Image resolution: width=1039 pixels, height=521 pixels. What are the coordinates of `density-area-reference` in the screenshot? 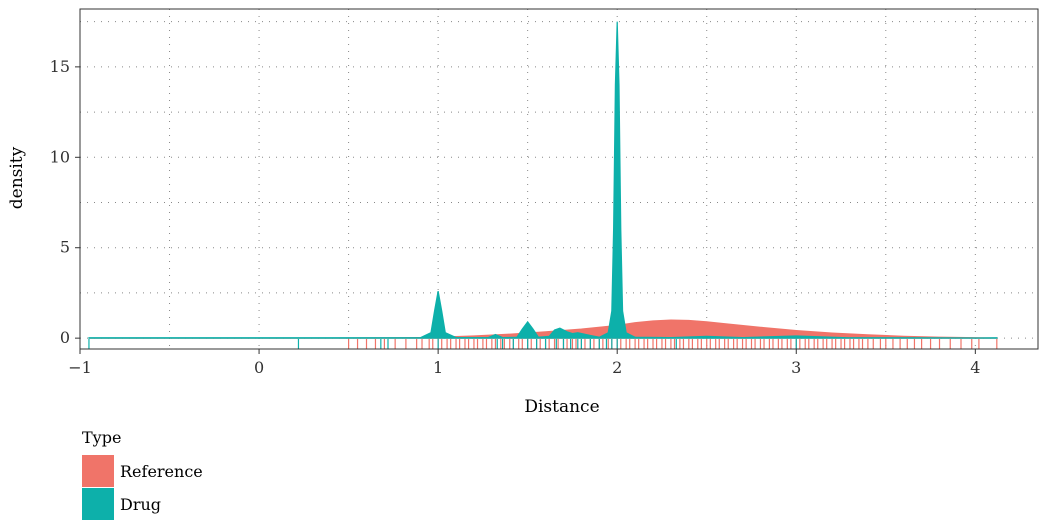 It's located at (542, 329).